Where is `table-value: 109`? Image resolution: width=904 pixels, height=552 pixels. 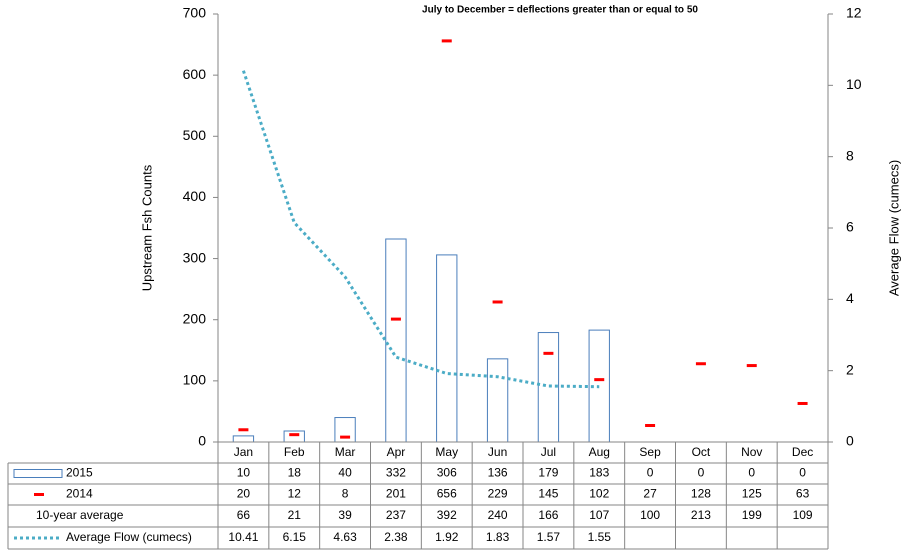 table-value: 109 is located at coordinates (803, 515).